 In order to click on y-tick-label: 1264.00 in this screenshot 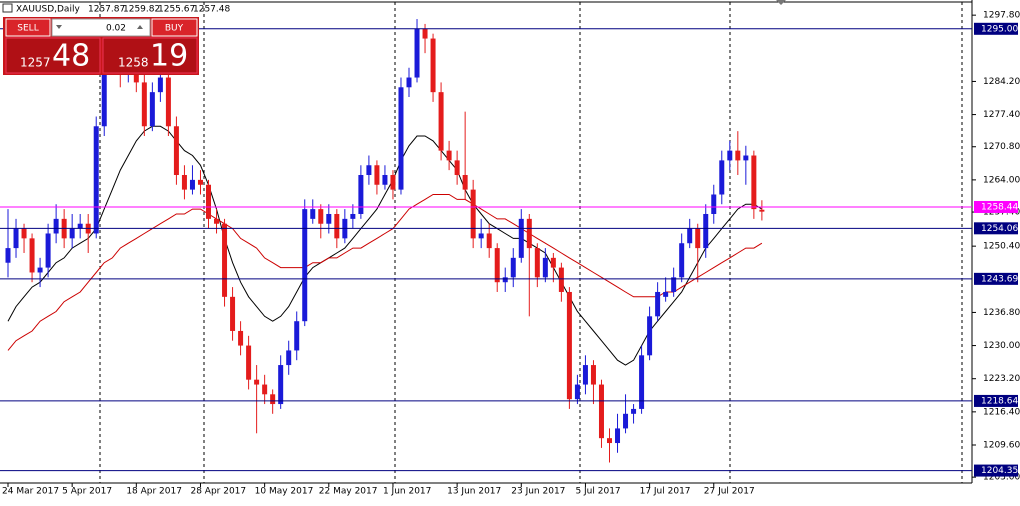, I will do `click(1001, 180)`.